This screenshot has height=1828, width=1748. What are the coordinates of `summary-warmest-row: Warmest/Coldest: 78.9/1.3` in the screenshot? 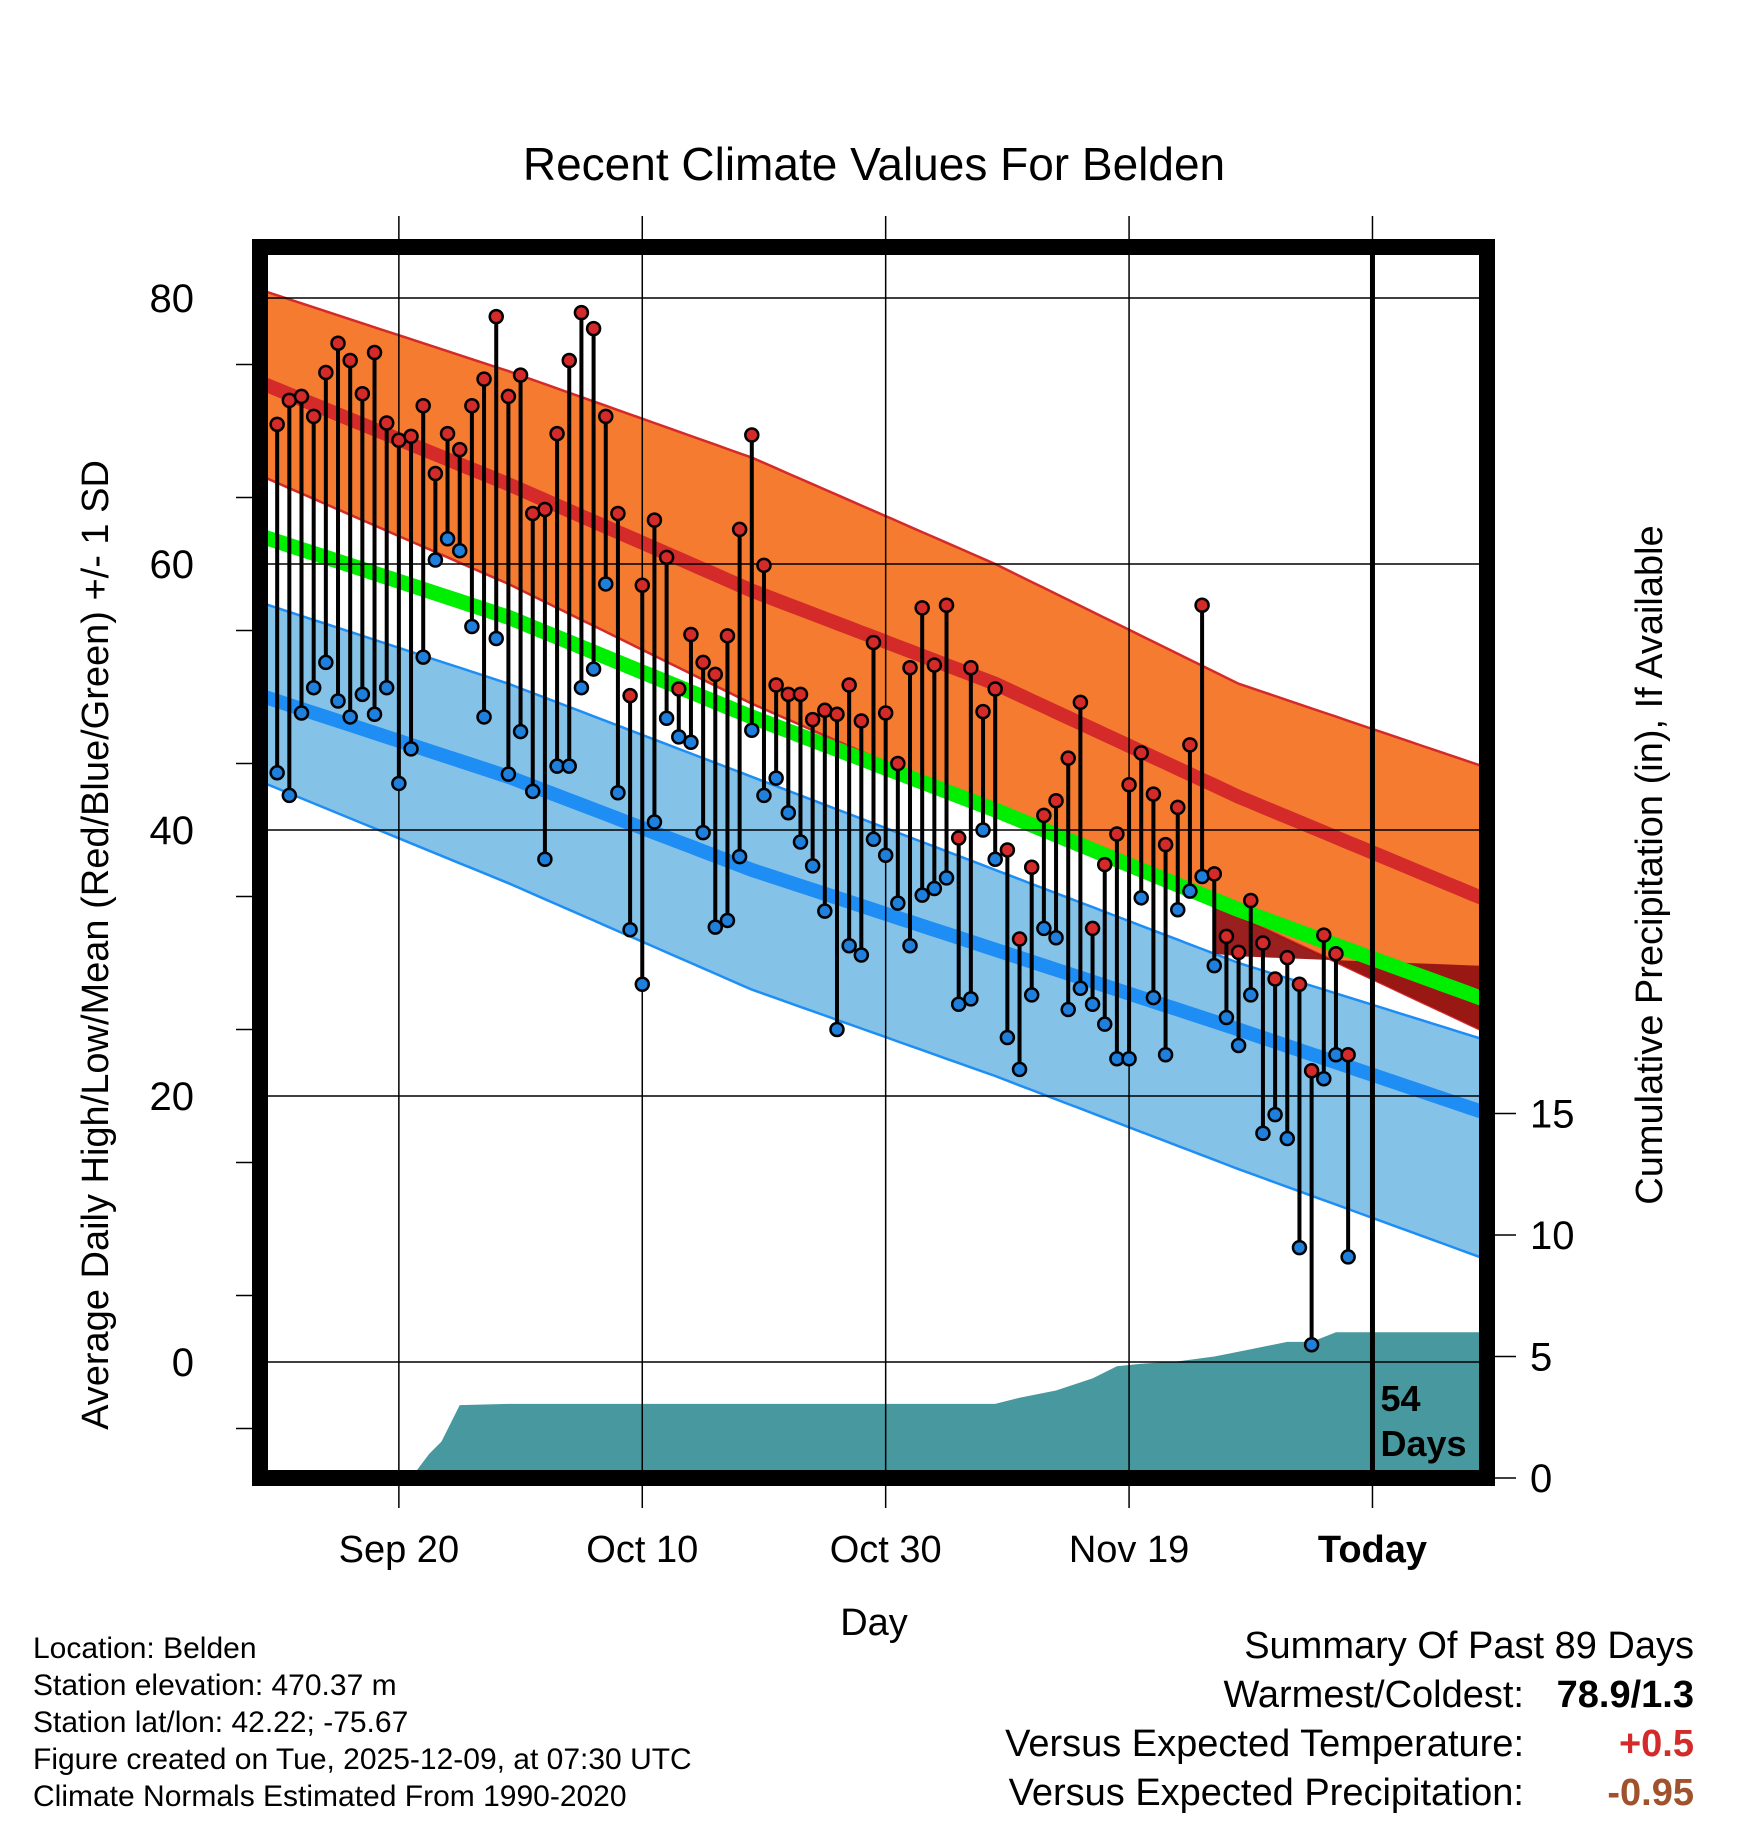 It's located at (1349, 1695).